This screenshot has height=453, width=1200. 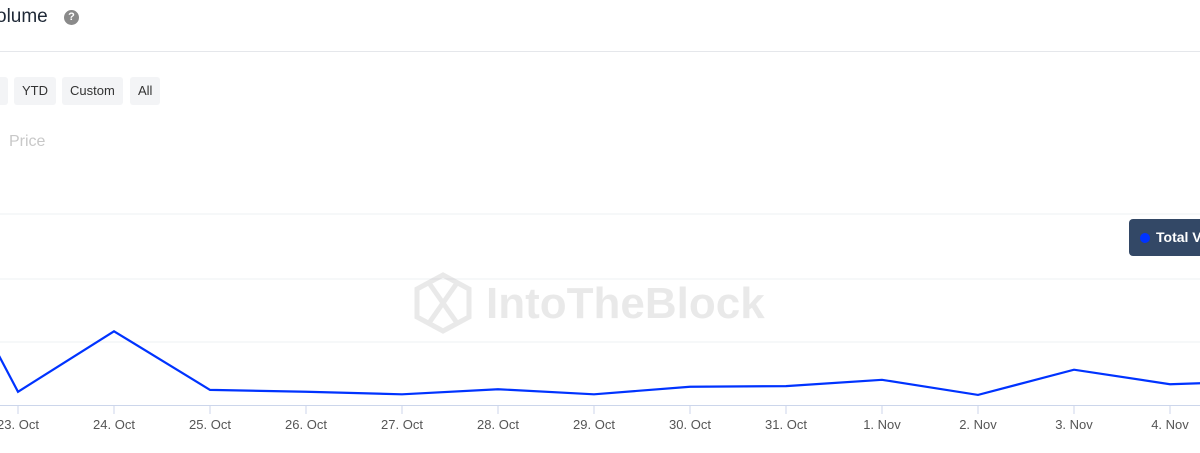 I want to click on x-tick-label: 3. Nov, so click(x=1074, y=424).